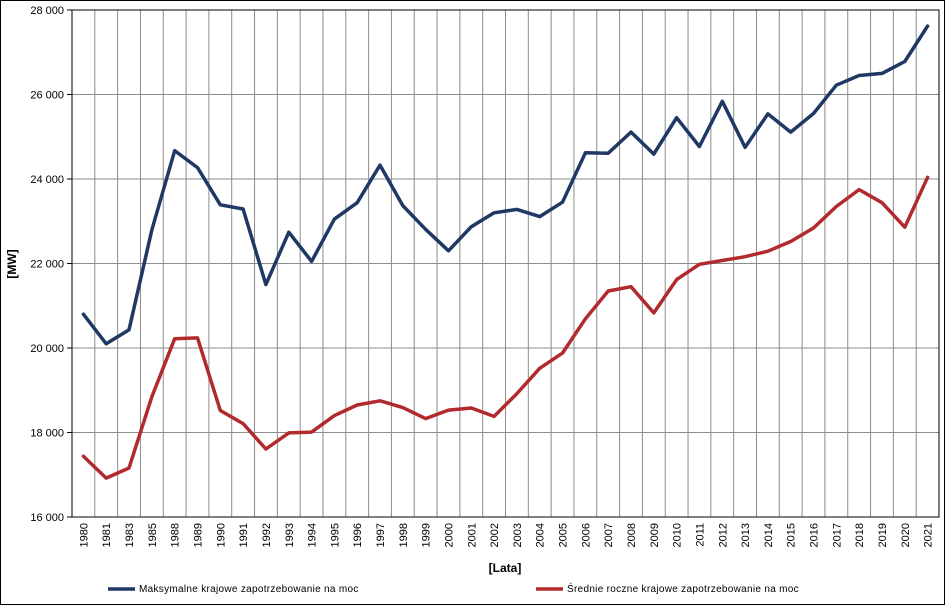 The width and height of the screenshot is (945, 605). Describe the element at coordinates (906, 535) in the screenshot. I see `x-tick-label: 2020` at that location.